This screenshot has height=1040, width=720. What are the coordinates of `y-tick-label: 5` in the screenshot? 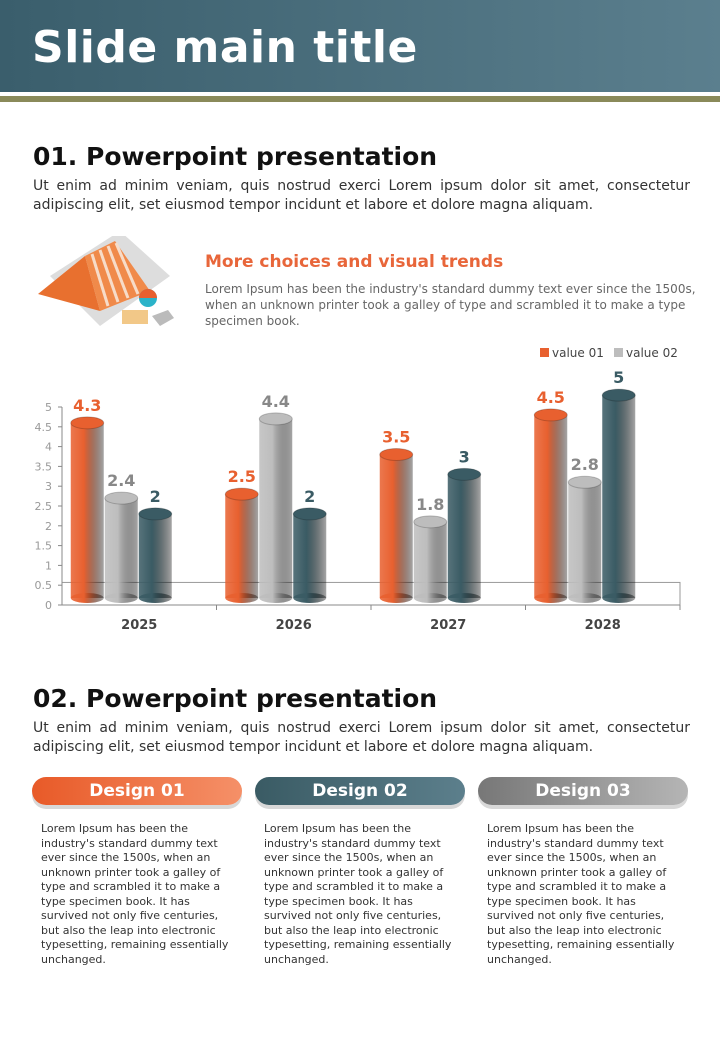 It's located at (48, 407).